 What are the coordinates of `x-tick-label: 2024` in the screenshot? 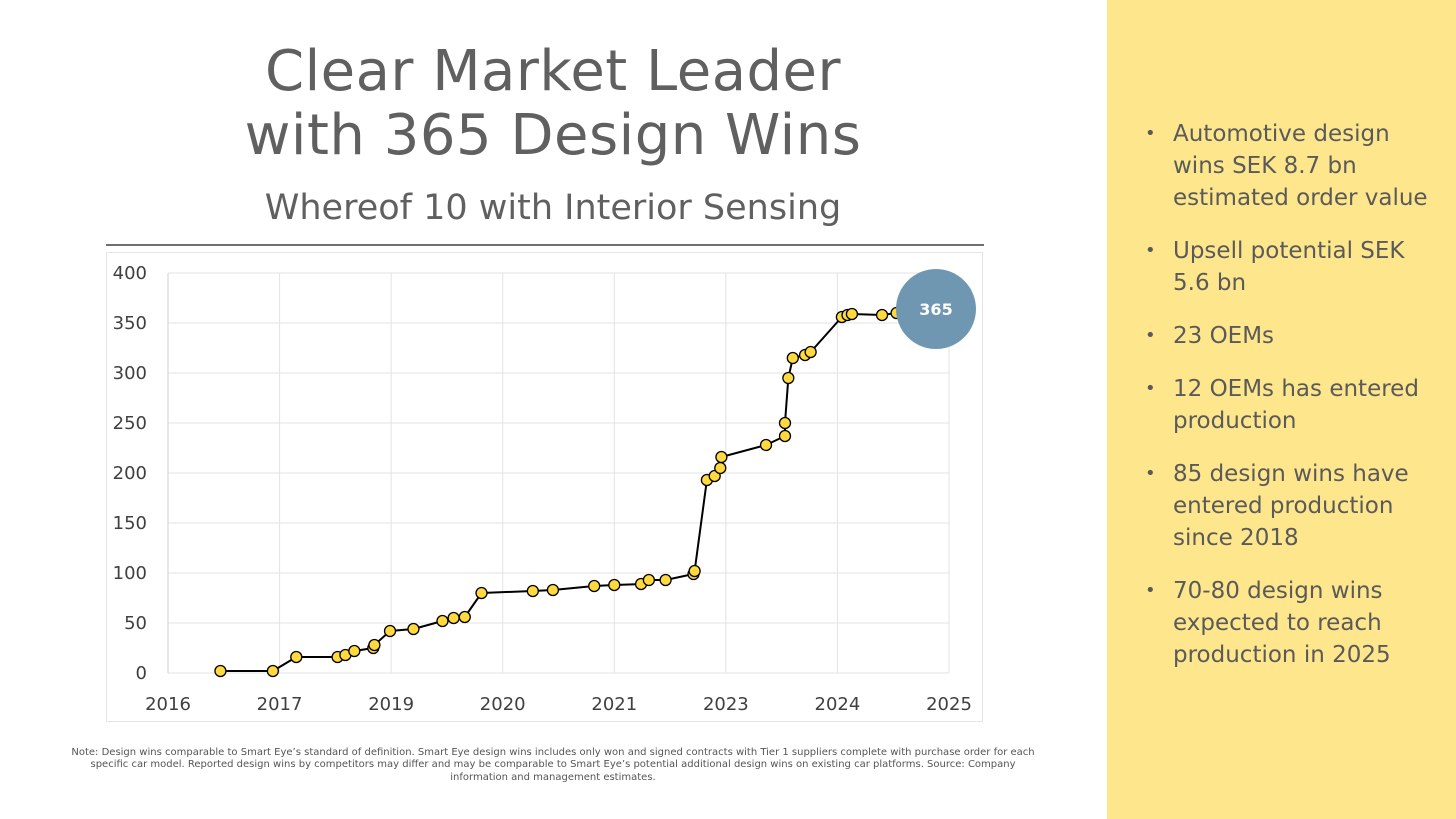 It's located at (838, 704).